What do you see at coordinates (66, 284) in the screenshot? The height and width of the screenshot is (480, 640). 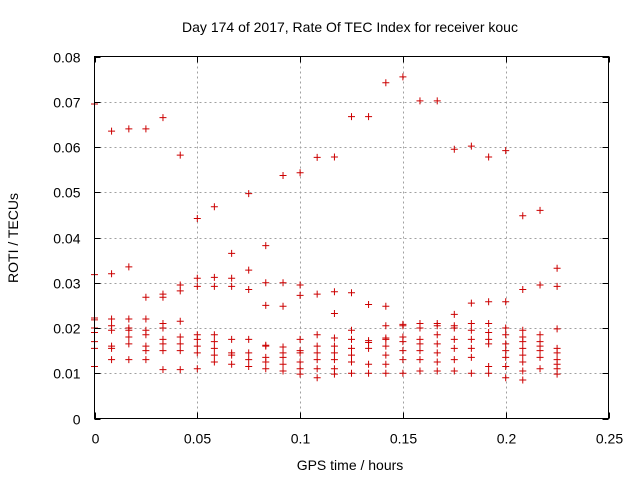 I see `y-tick-label: 0.03` at bounding box center [66, 284].